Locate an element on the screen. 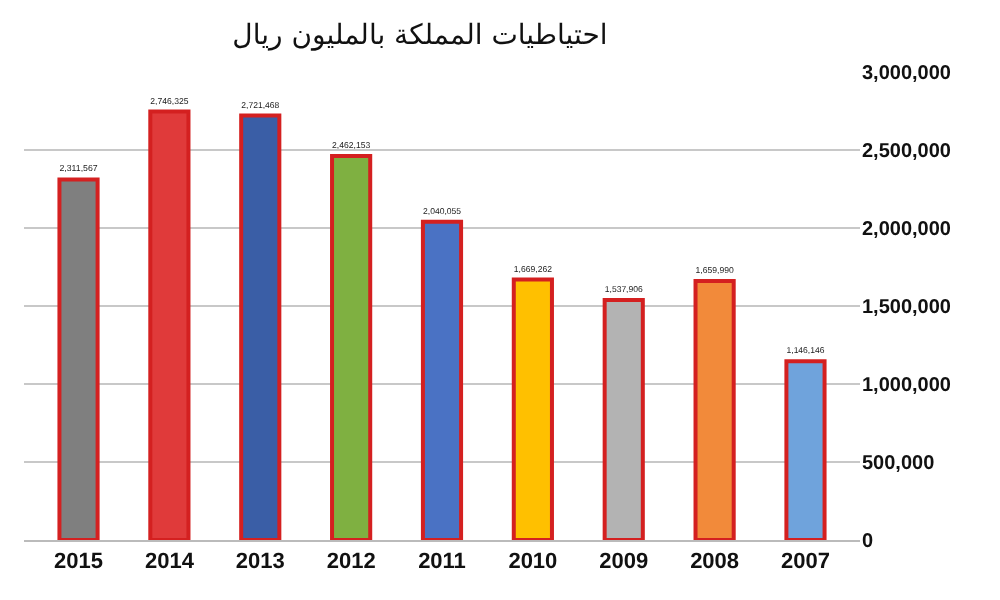 This screenshot has height=600, width=1000. x-tick-label: 2015 is located at coordinates (78, 562).